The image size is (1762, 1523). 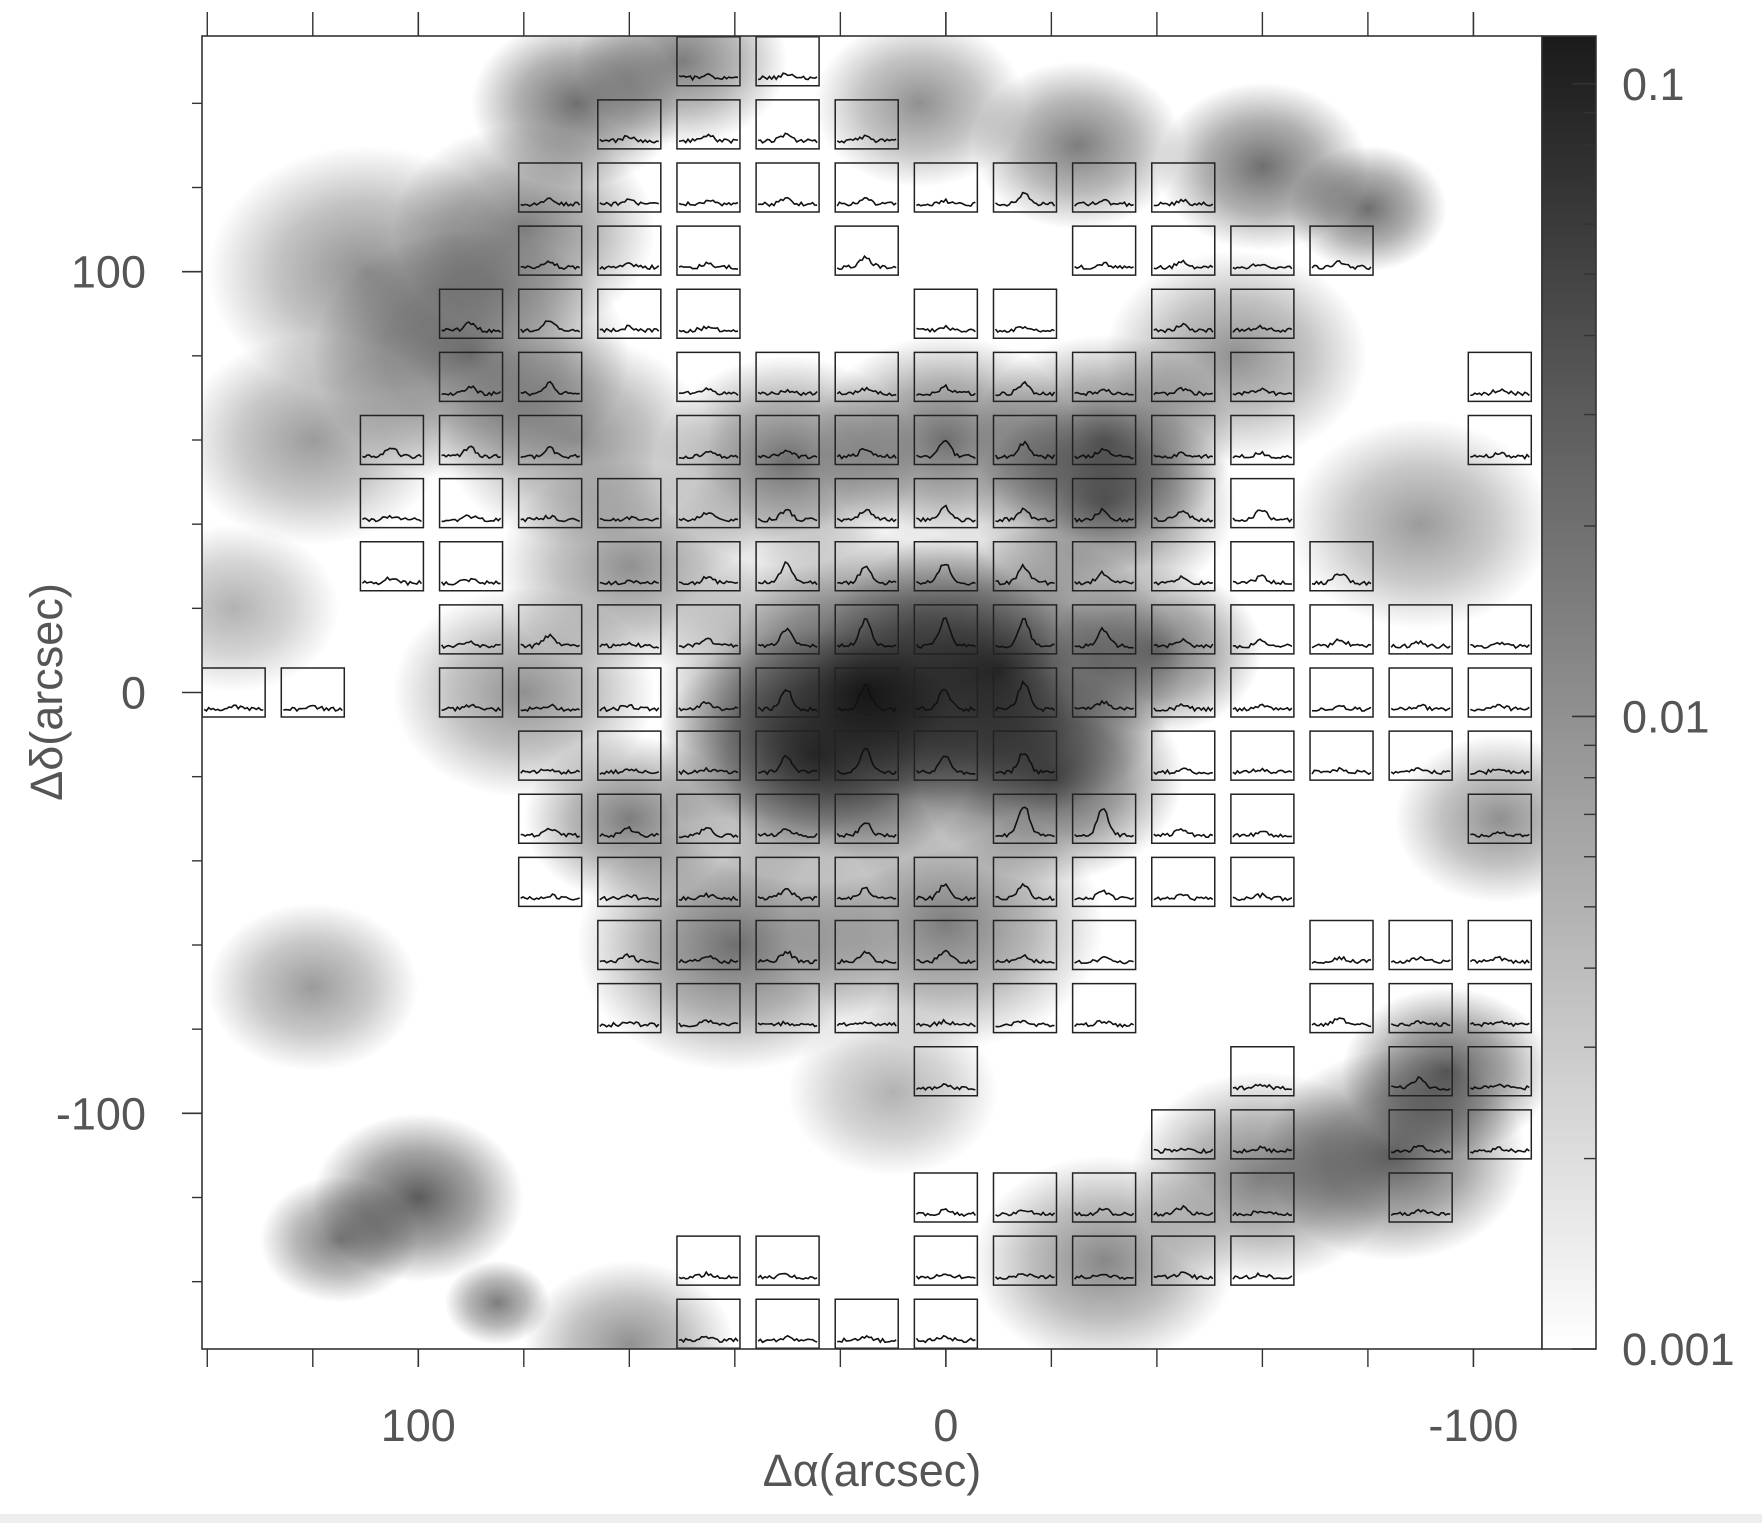 I want to click on y-tick-label: 100, so click(x=108, y=272).